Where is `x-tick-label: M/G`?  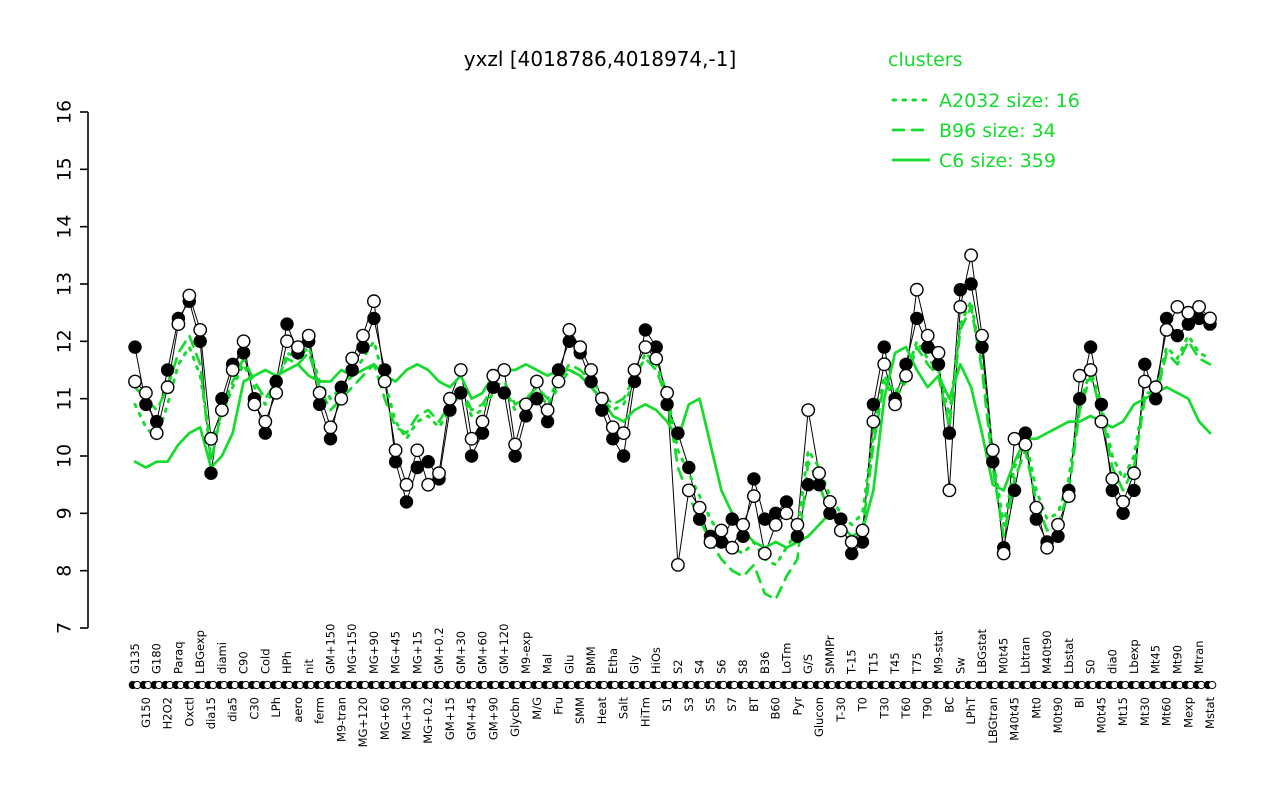 x-tick-label: M/G is located at coordinates (537, 708).